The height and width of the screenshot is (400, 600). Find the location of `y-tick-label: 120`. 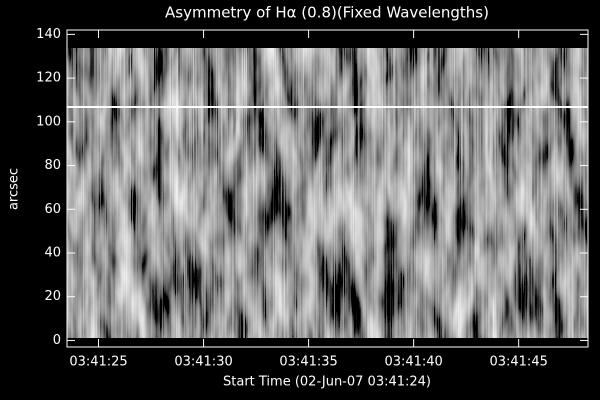

y-tick-label: 120 is located at coordinates (48, 78).